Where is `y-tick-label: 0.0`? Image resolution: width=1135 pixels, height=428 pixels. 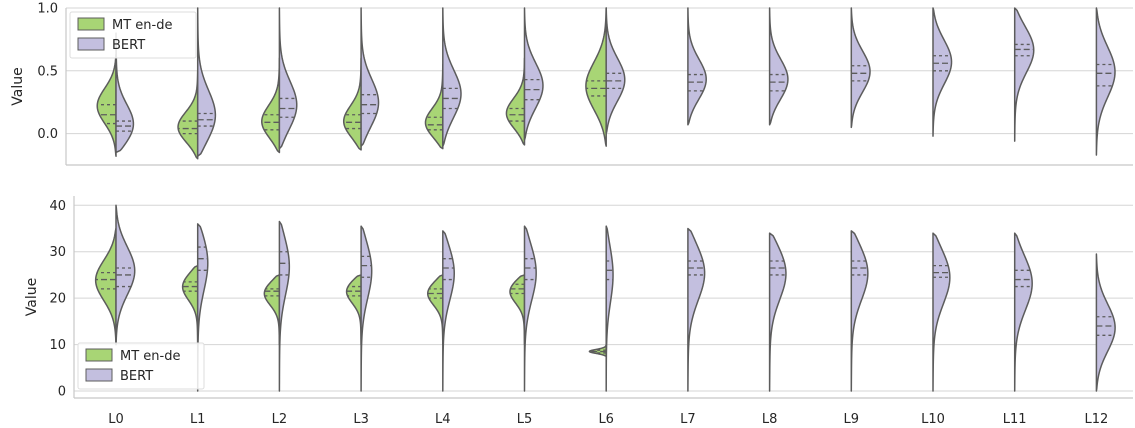 y-tick-label: 0.0 is located at coordinates (47, 134).